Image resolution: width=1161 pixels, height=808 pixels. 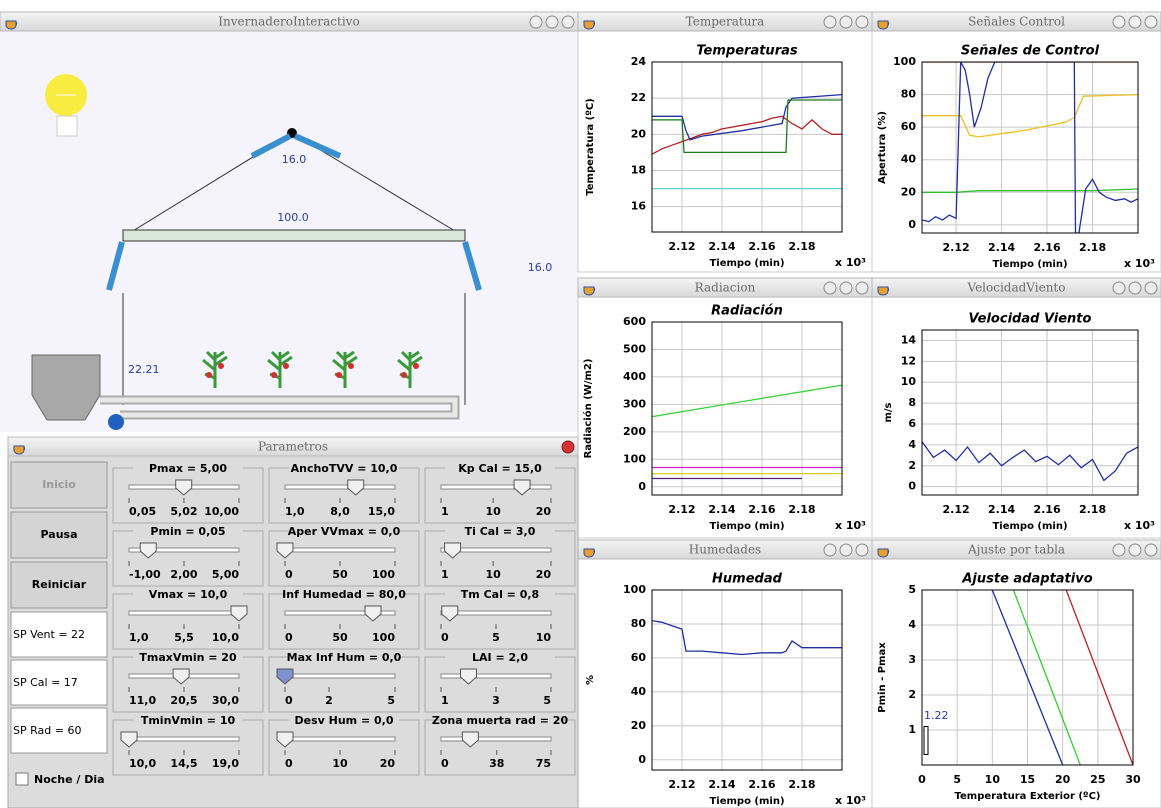 I want to click on x-tick-label: 2.18, so click(x=1092, y=247).